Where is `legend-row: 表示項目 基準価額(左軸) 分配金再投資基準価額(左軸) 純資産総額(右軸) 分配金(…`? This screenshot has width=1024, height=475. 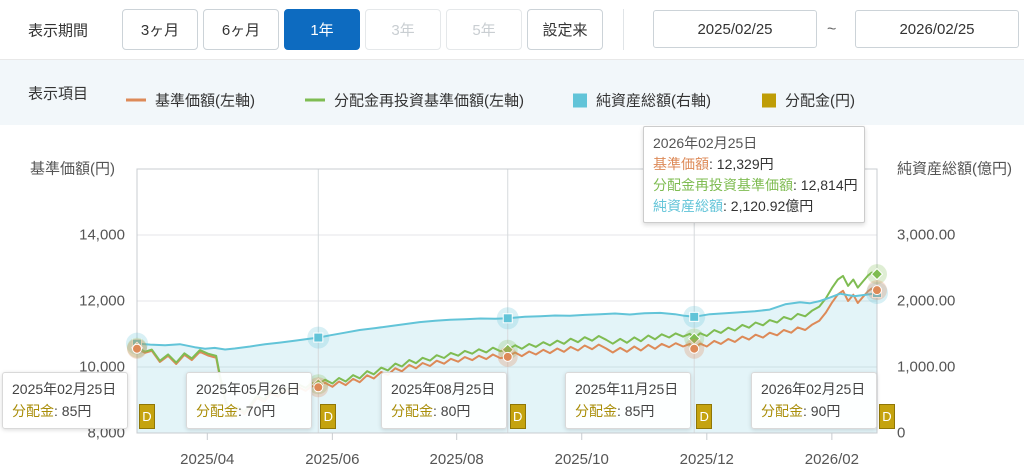 legend-row: 表示項目 基準価額(左軸) 分配金再投資基準価額(左軸) 純資産総額(右軸) 分配金(… is located at coordinates (512, 92).